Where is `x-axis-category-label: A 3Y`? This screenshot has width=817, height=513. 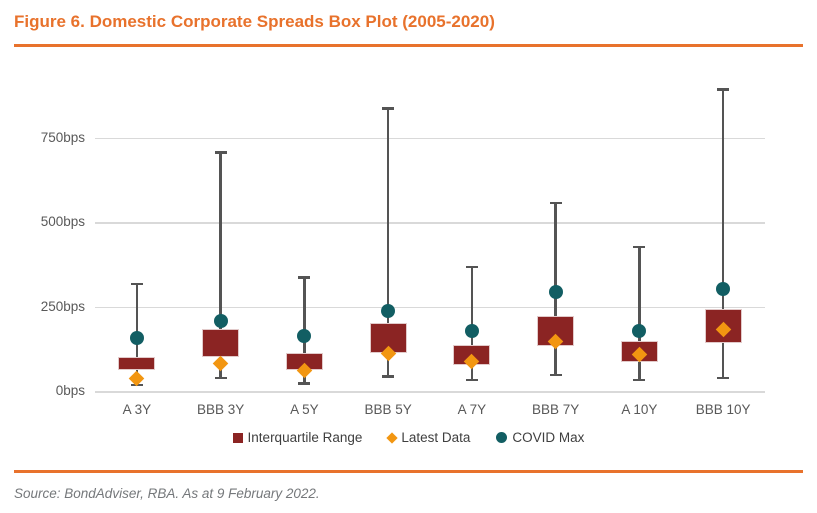
x-axis-category-label: A 3Y is located at coordinates (137, 409).